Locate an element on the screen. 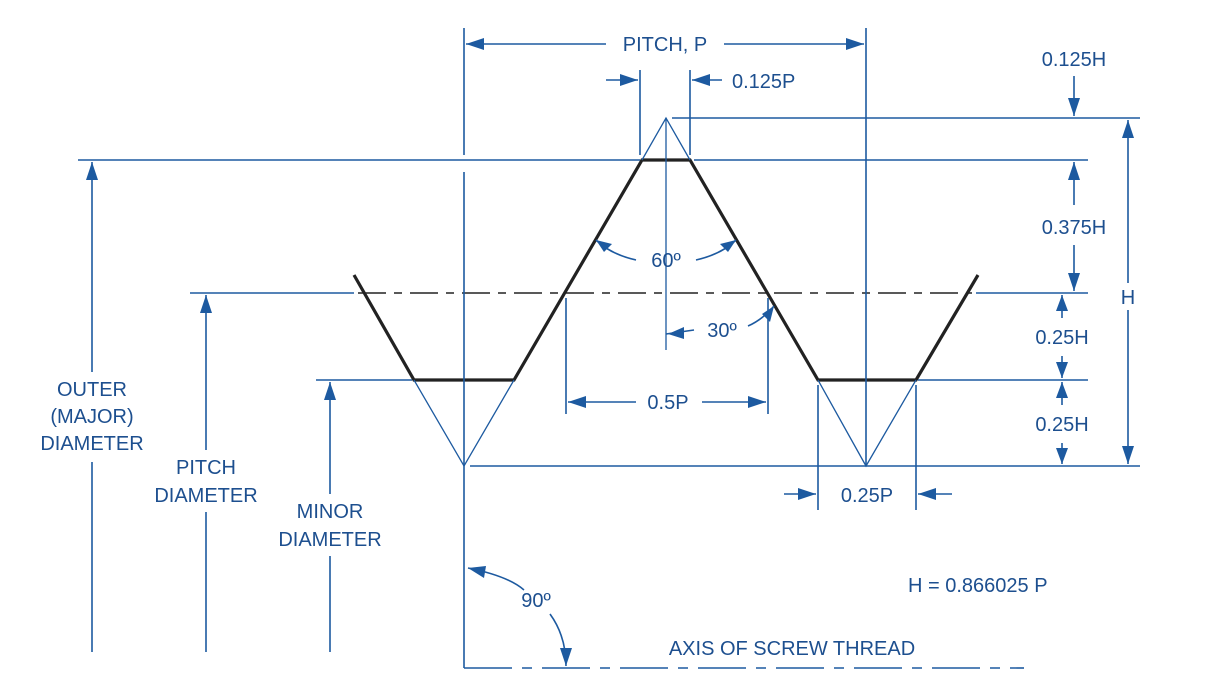 The height and width of the screenshot is (685, 1208). crest-to-pitch-label: 0.375H is located at coordinates (1074, 228).